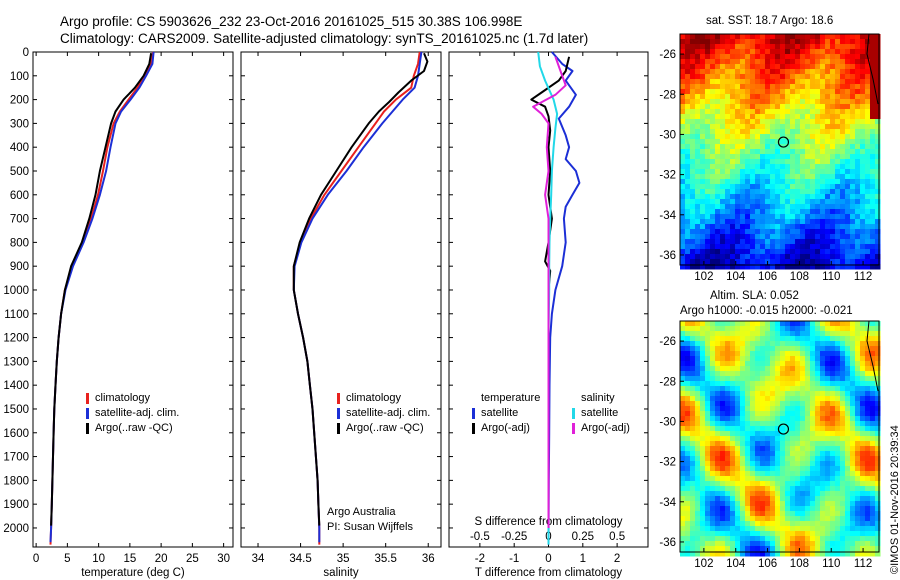  Describe the element at coordinates (192, 559) in the screenshot. I see `x-tick-label: 25` at that location.